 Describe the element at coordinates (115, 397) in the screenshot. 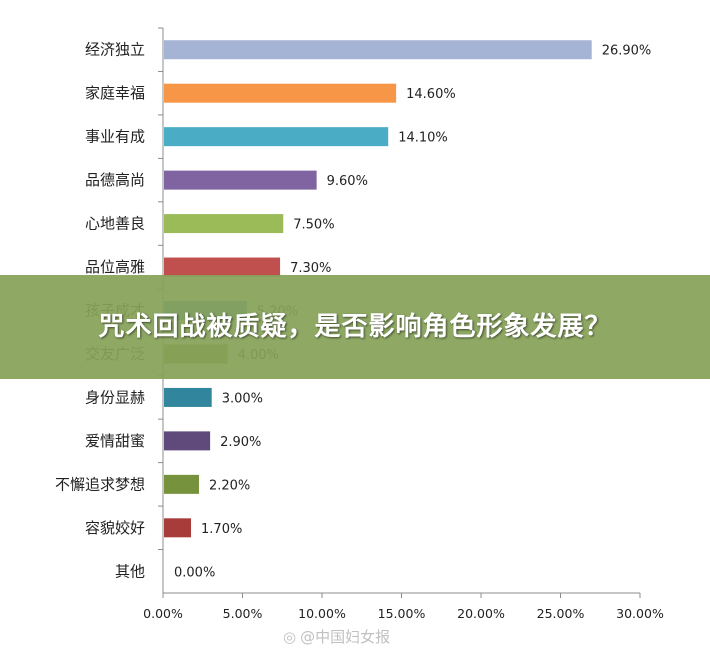

I see `category-label: 身份显赫` at that location.